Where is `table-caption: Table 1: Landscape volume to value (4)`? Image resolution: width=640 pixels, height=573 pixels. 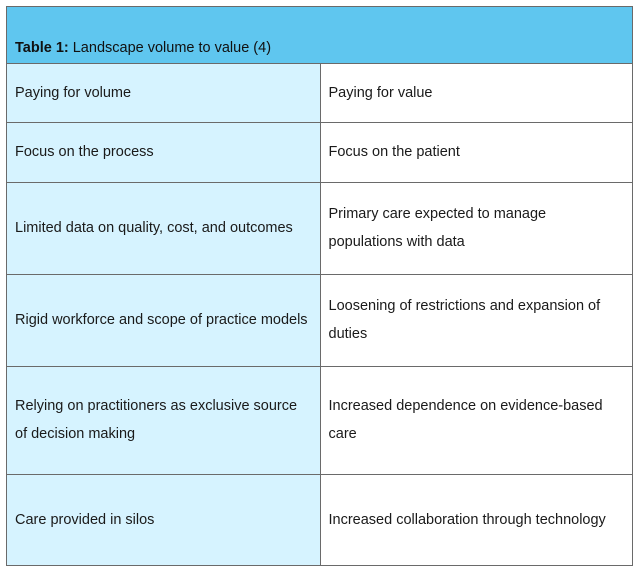 table-caption: Table 1: Landscape volume to value (4) is located at coordinates (319, 35).